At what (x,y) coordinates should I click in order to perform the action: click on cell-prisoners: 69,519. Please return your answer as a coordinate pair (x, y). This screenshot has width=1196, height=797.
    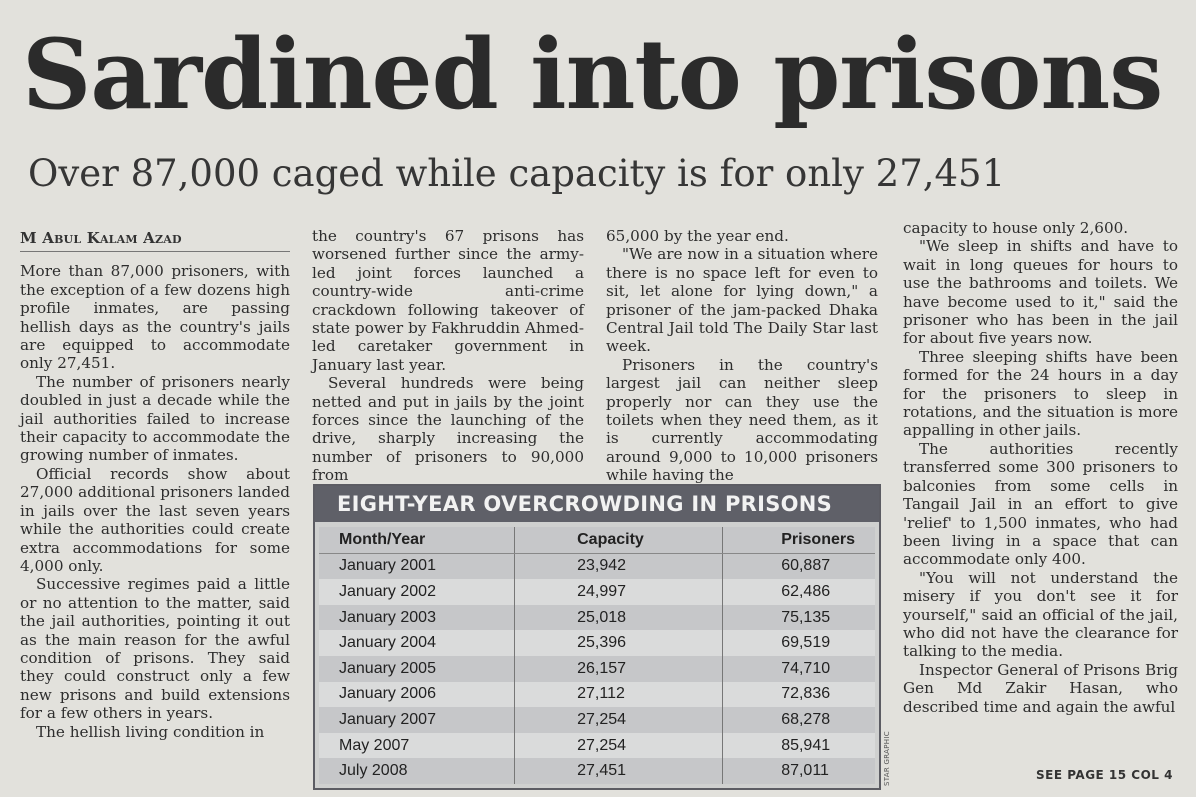
    Looking at the image, I should click on (798, 643).